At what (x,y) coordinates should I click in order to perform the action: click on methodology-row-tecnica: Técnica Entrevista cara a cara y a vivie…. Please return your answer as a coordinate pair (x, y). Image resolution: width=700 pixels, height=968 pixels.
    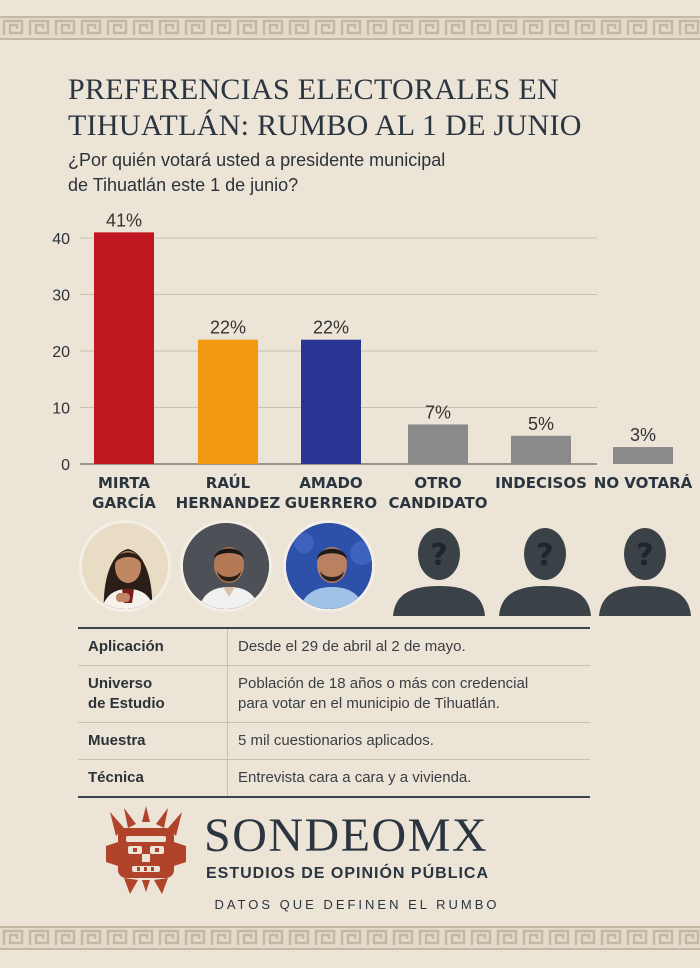
    Looking at the image, I should click on (334, 778).